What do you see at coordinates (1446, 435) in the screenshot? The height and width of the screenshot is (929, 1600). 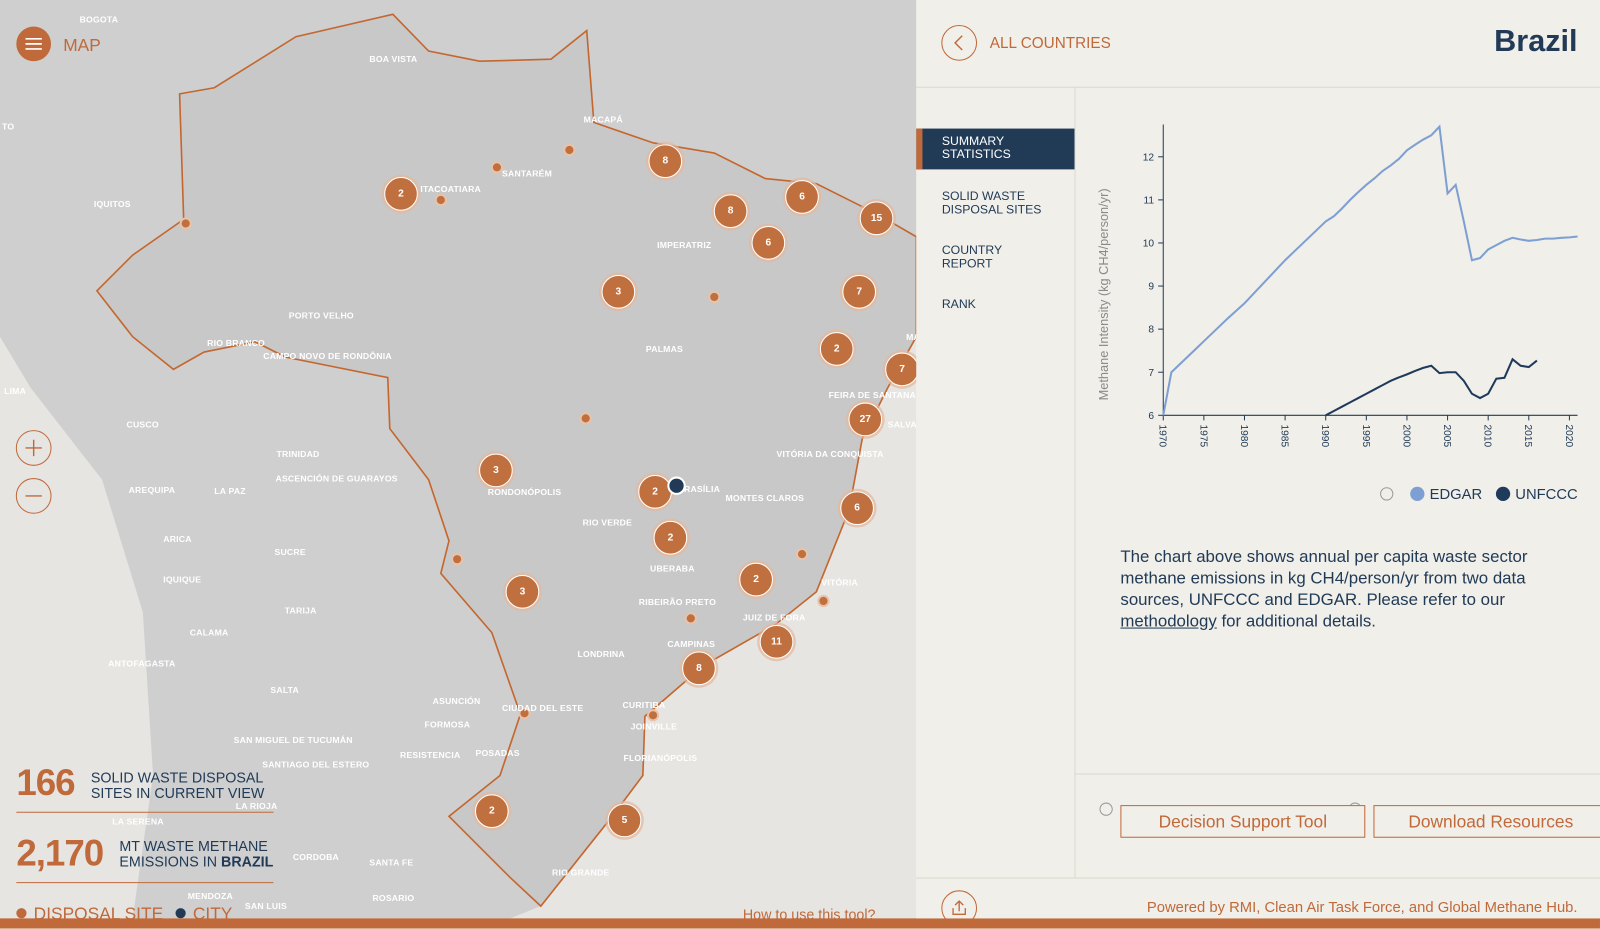 I see `x-tick-label: 2005` at bounding box center [1446, 435].